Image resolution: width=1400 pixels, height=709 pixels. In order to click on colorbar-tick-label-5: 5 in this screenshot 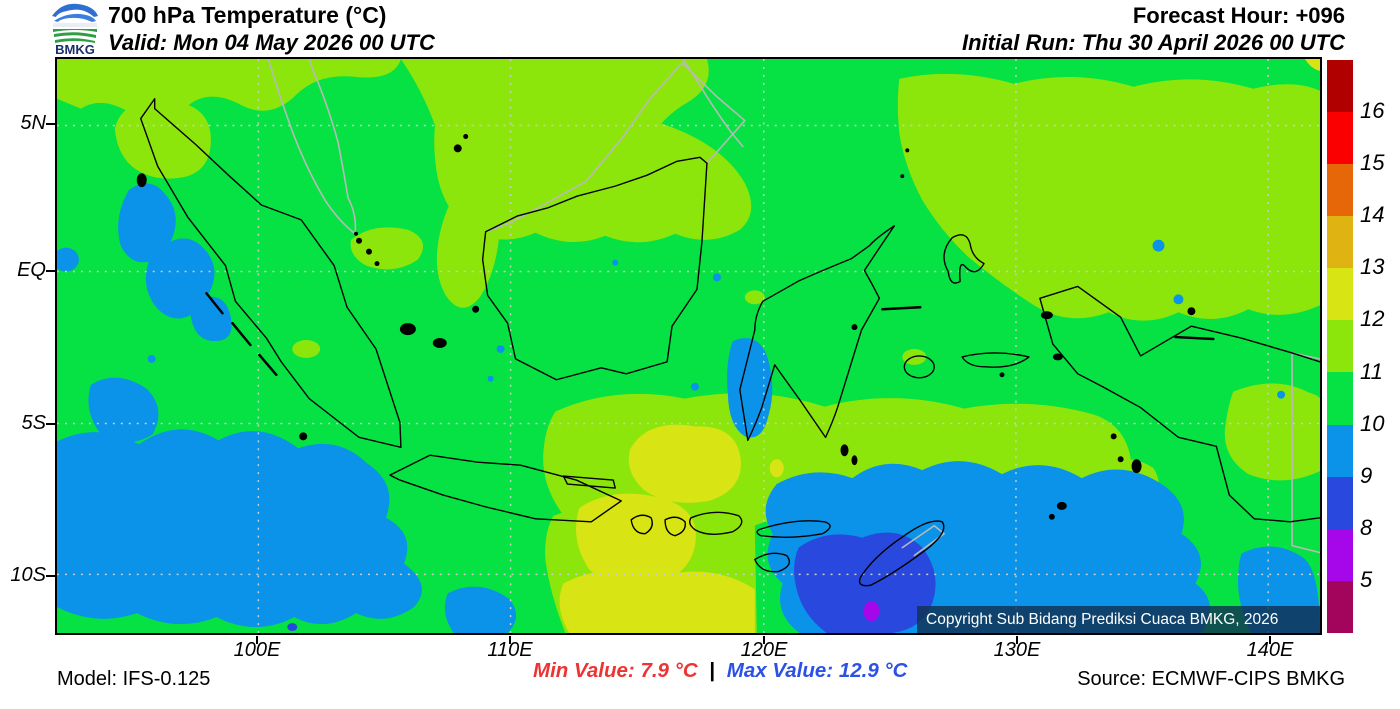, I will do `click(1366, 579)`.